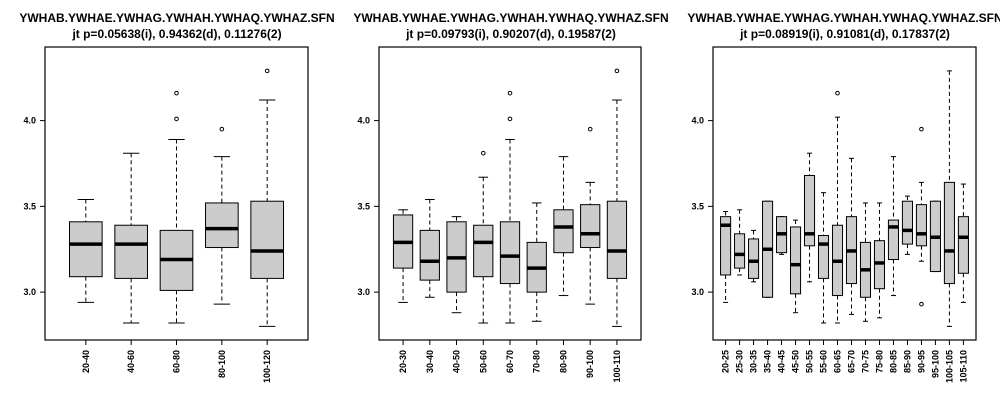 The image size is (1000, 400). What do you see at coordinates (176, 231) in the screenshot?
I see `box-60-80: 60-80` at bounding box center [176, 231].